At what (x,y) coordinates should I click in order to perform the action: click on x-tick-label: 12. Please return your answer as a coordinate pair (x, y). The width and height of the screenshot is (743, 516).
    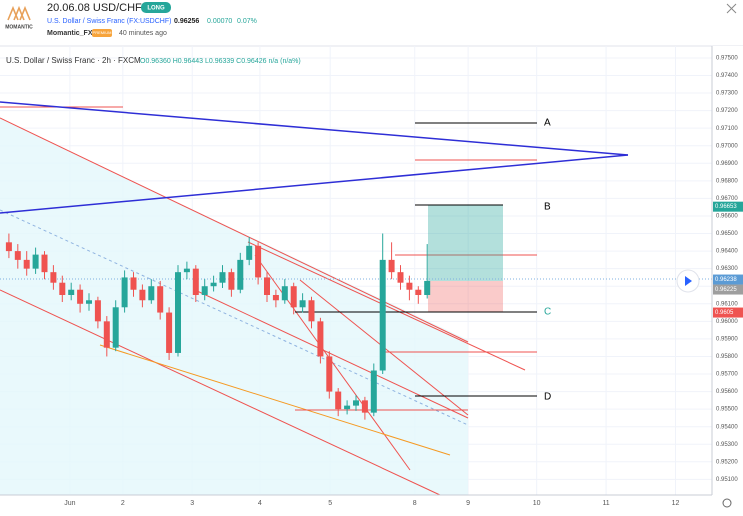
    Looking at the image, I should click on (676, 503).